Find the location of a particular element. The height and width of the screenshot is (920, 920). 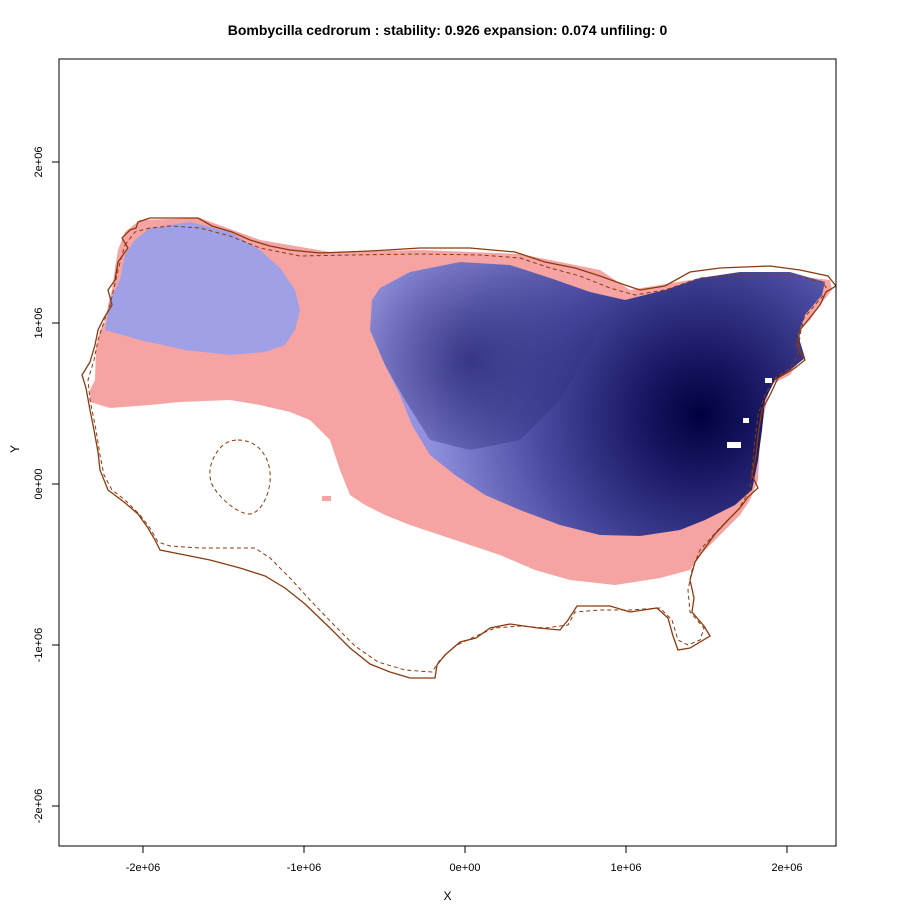

x-tick-label: 2e+06 is located at coordinates (787, 868).